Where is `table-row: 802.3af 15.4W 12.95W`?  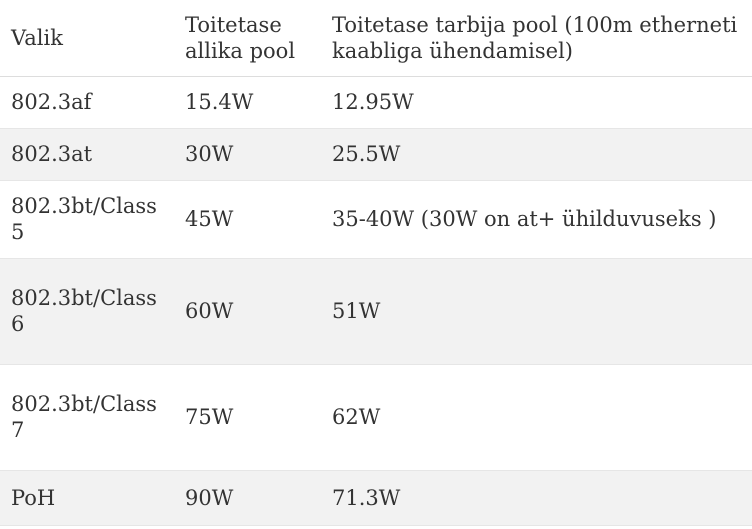 table-row: 802.3af 15.4W 12.95W is located at coordinates (376, 102).